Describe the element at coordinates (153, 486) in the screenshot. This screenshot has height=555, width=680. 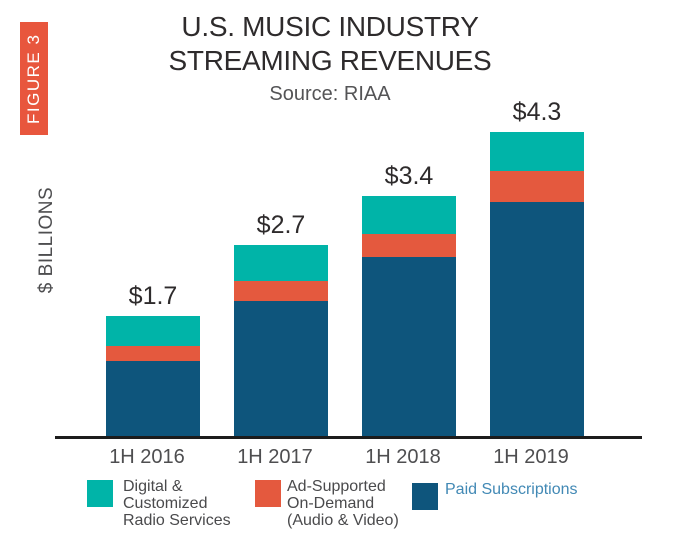
I see `legend-label-line: Digital &` at that location.